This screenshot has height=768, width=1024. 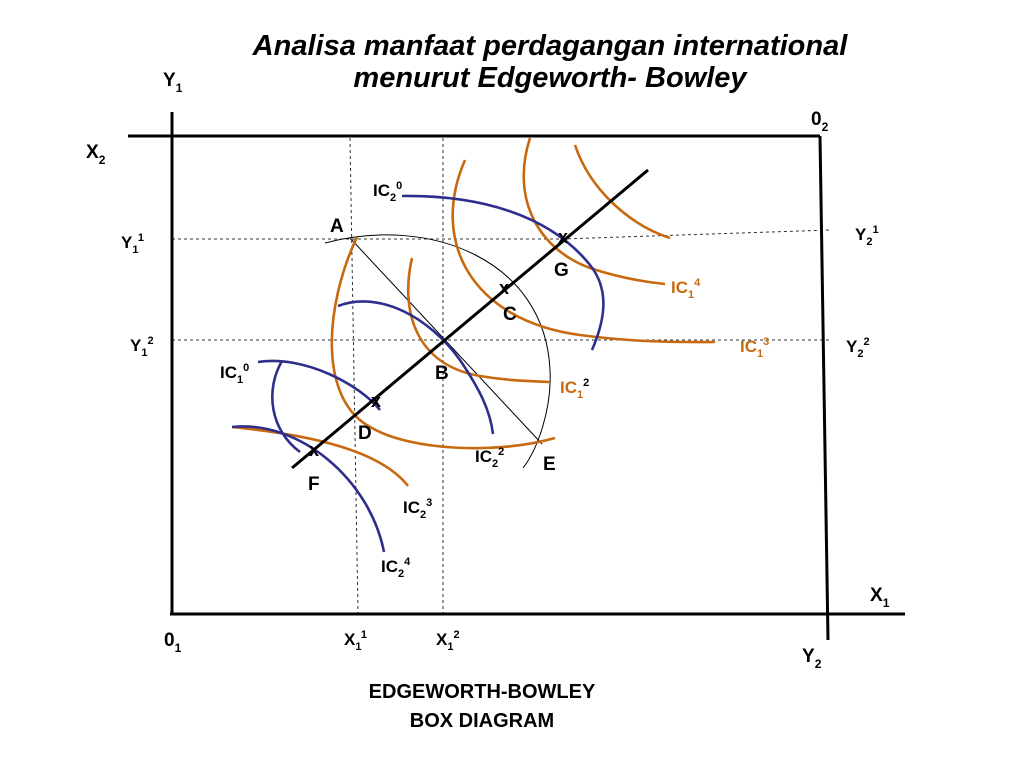 I want to click on point-a-label: A, so click(x=337, y=226).